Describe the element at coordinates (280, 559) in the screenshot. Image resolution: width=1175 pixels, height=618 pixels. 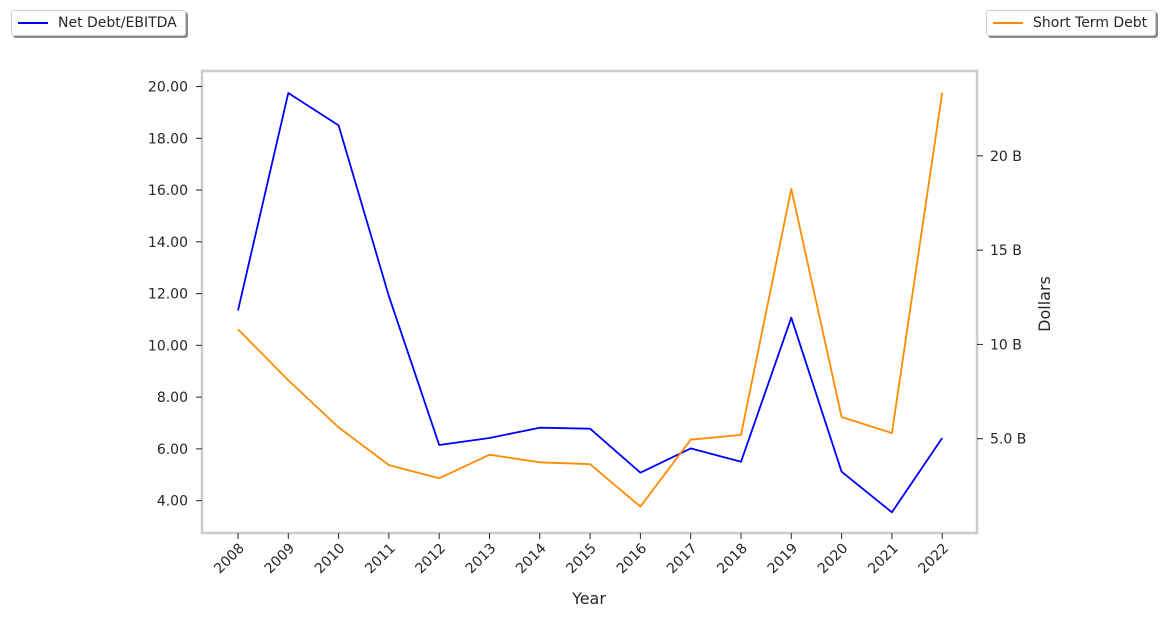
I see `x-tick-label: 2009` at that location.